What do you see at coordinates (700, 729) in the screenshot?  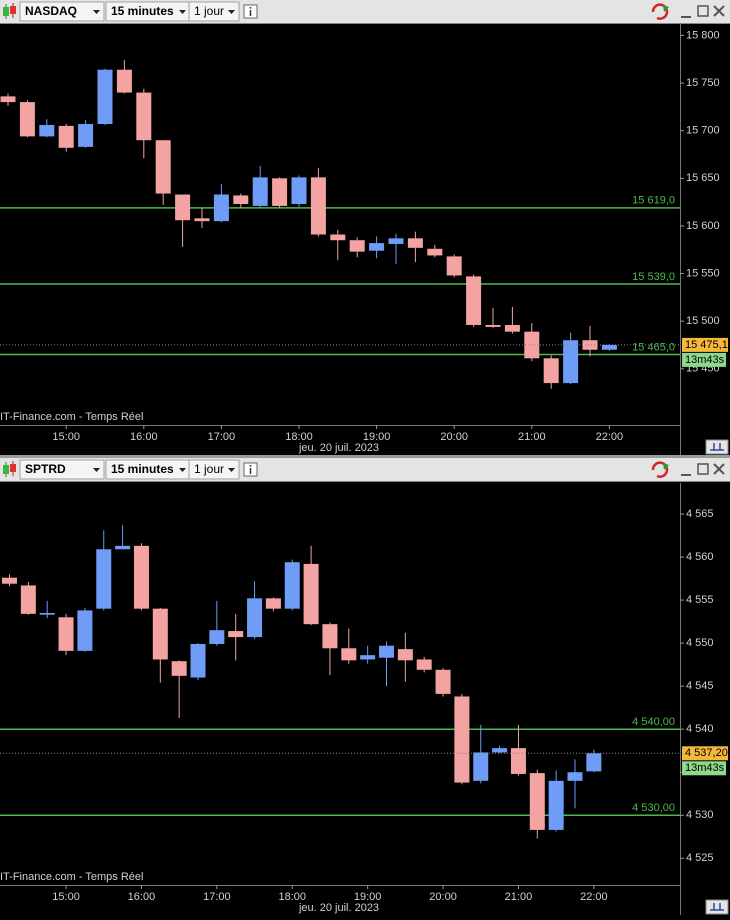 I see `y-tick-label: 4 540` at bounding box center [700, 729].